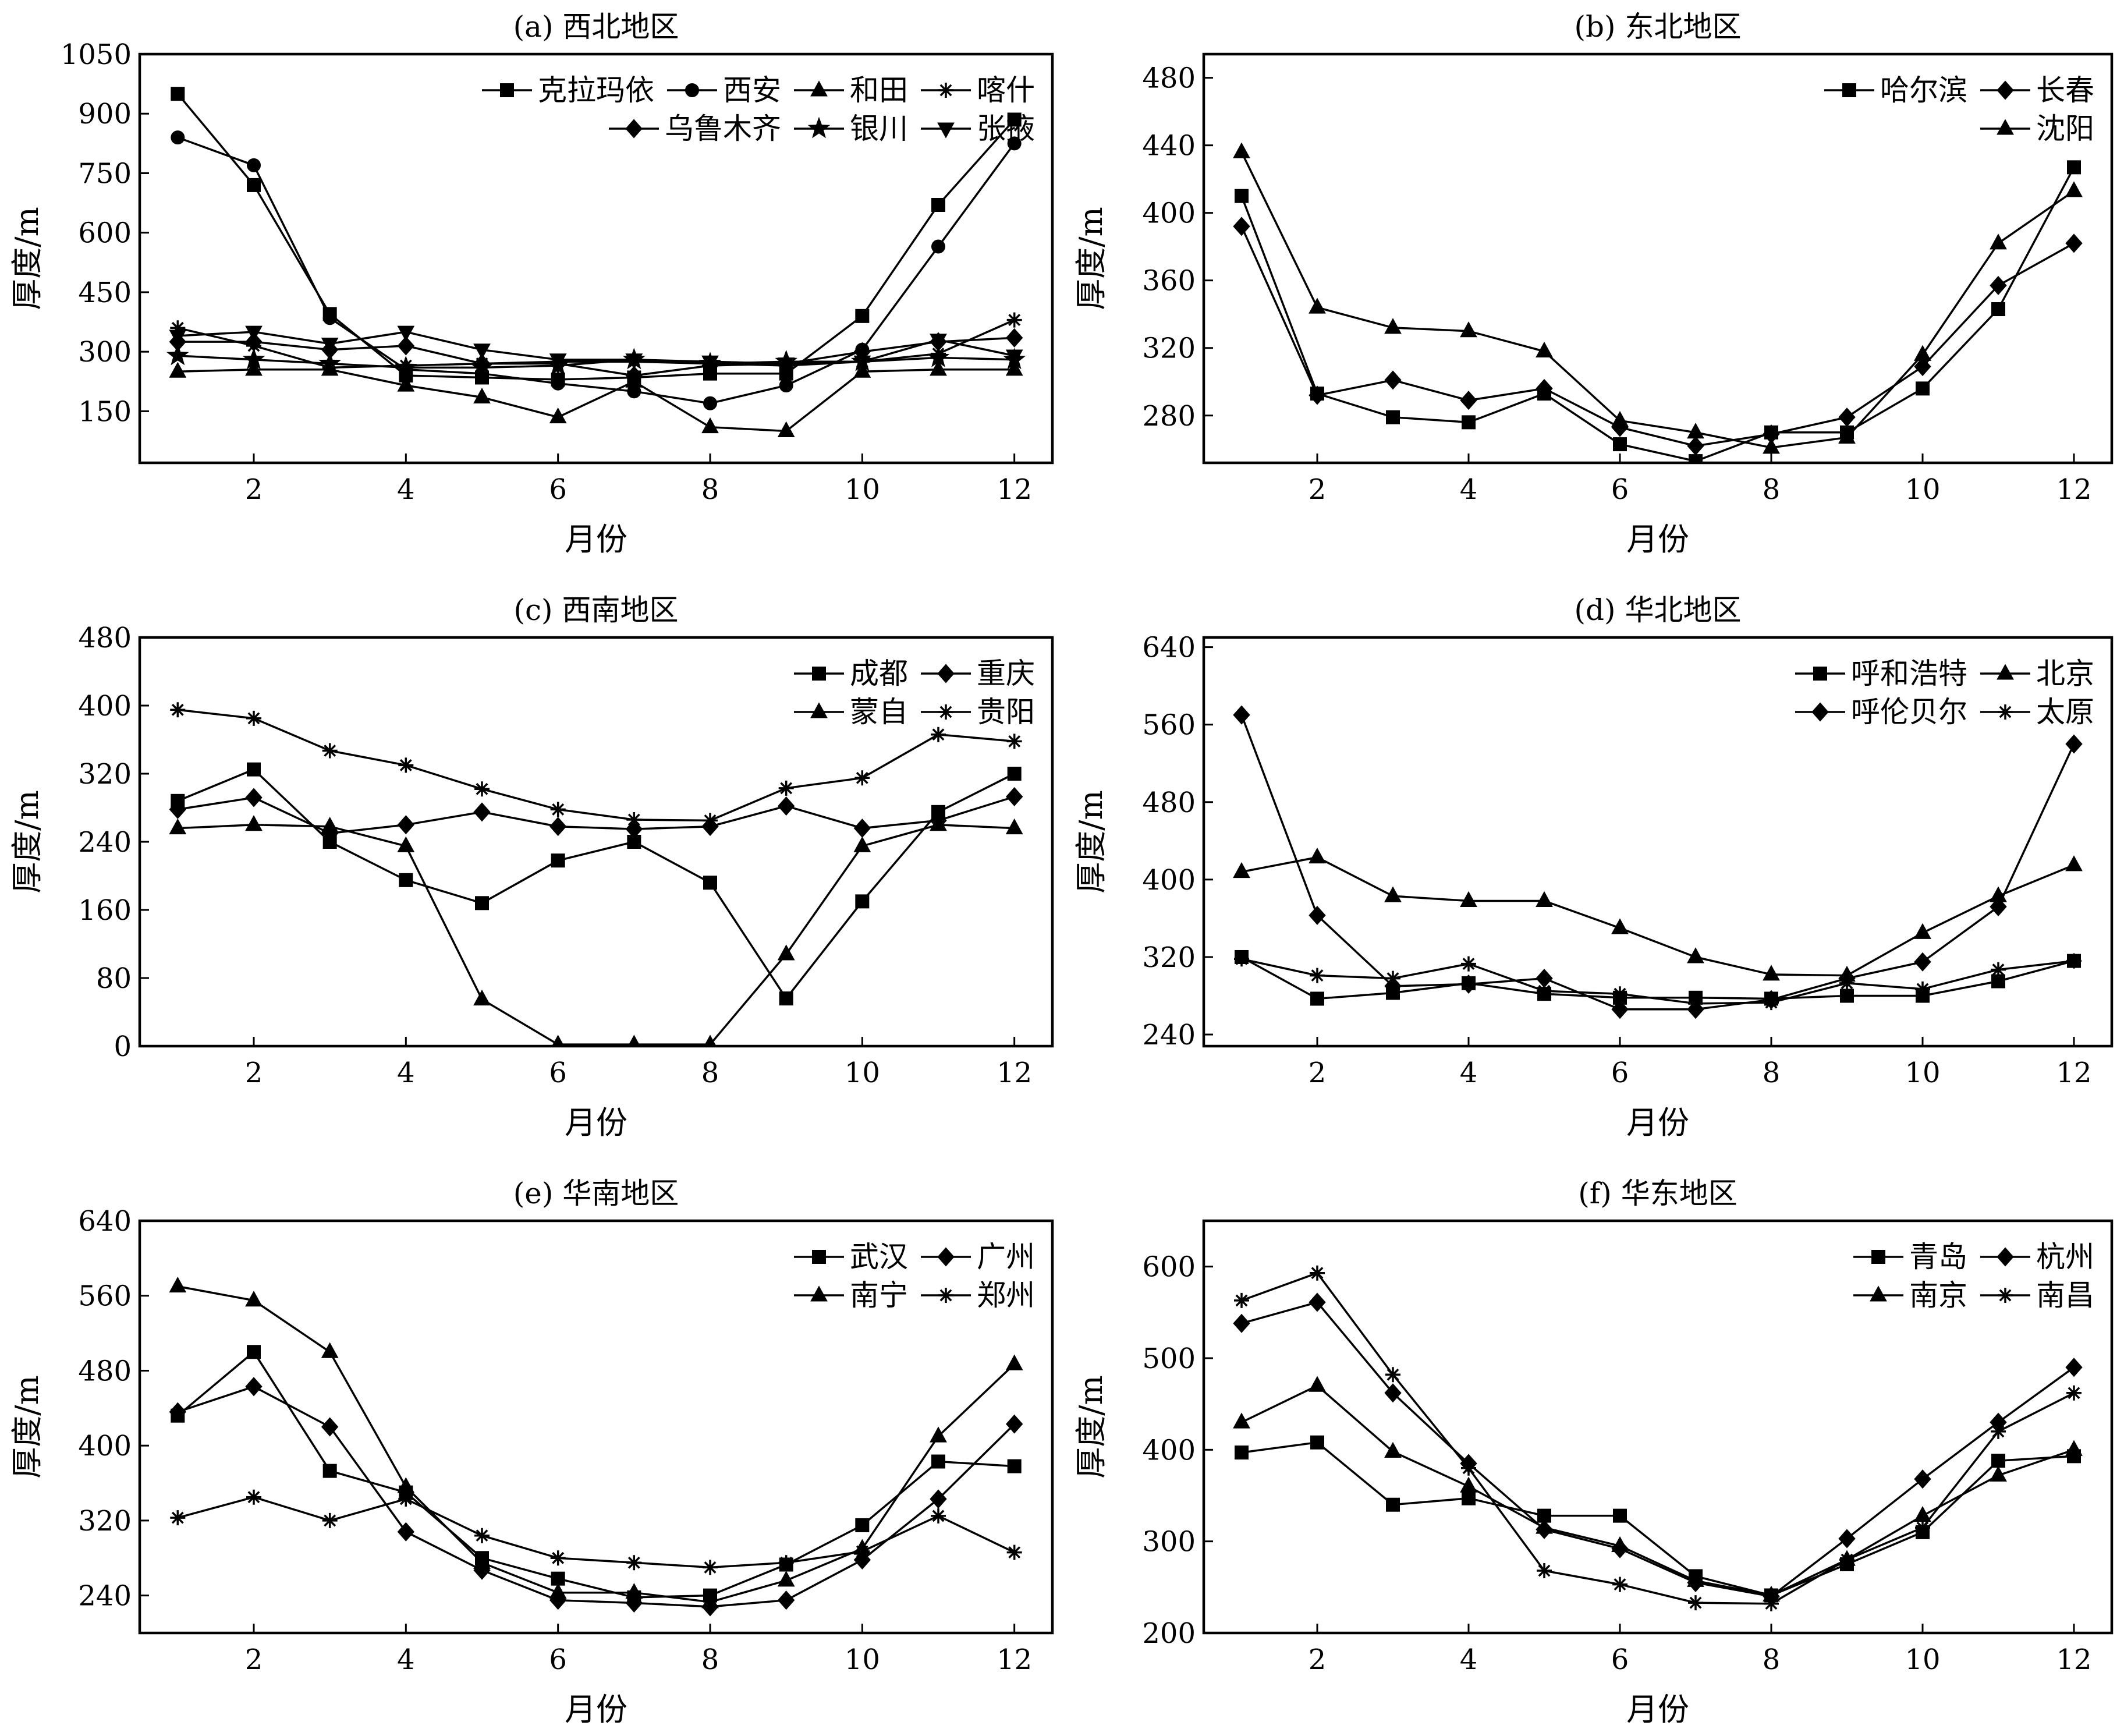 This screenshot has height=1736, width=2124. Describe the element at coordinates (105, 910) in the screenshot. I see `y-tick-label: 160` at that location.